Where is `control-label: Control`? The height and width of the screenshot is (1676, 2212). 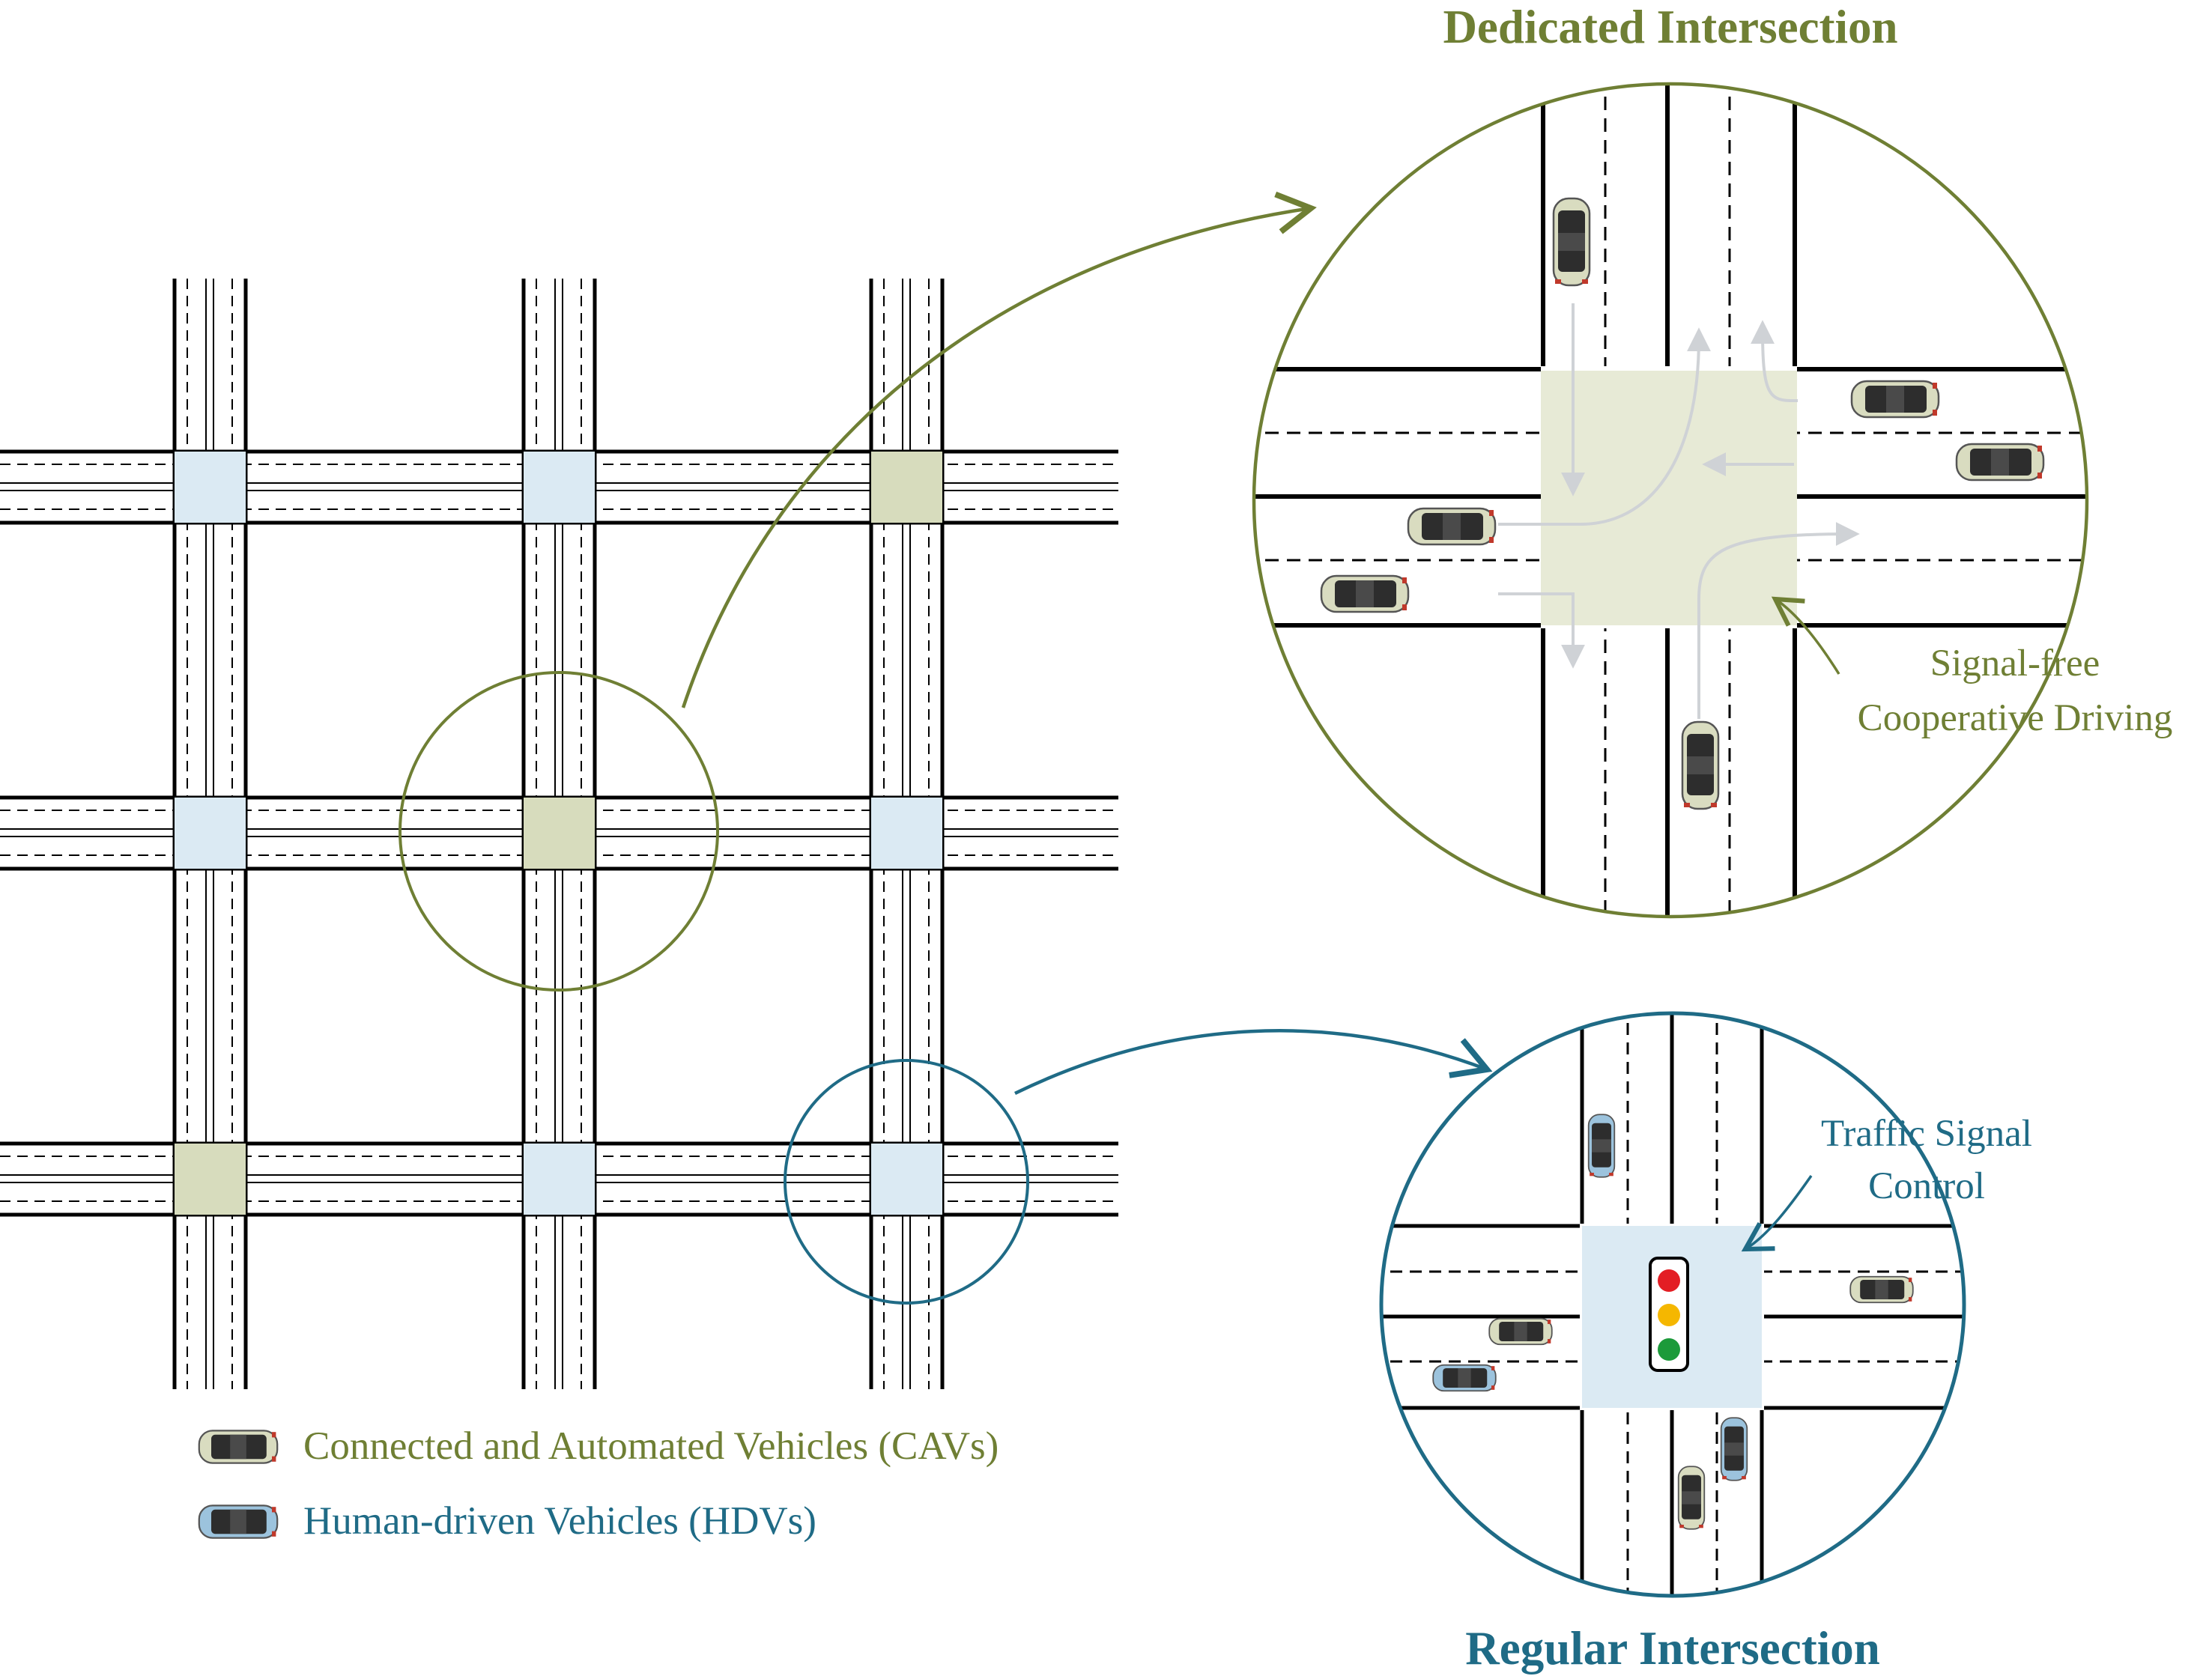
control-label: Control is located at coordinates (1926, 1186).